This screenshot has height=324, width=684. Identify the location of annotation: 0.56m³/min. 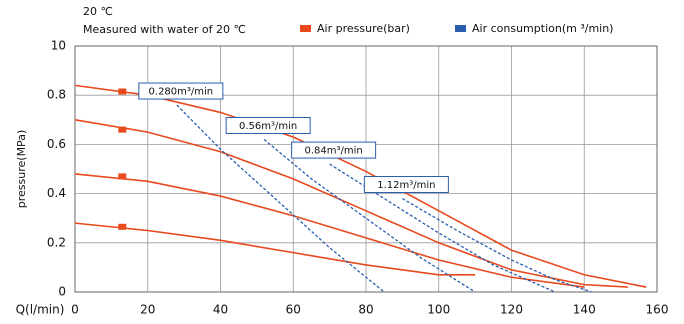
(268, 126).